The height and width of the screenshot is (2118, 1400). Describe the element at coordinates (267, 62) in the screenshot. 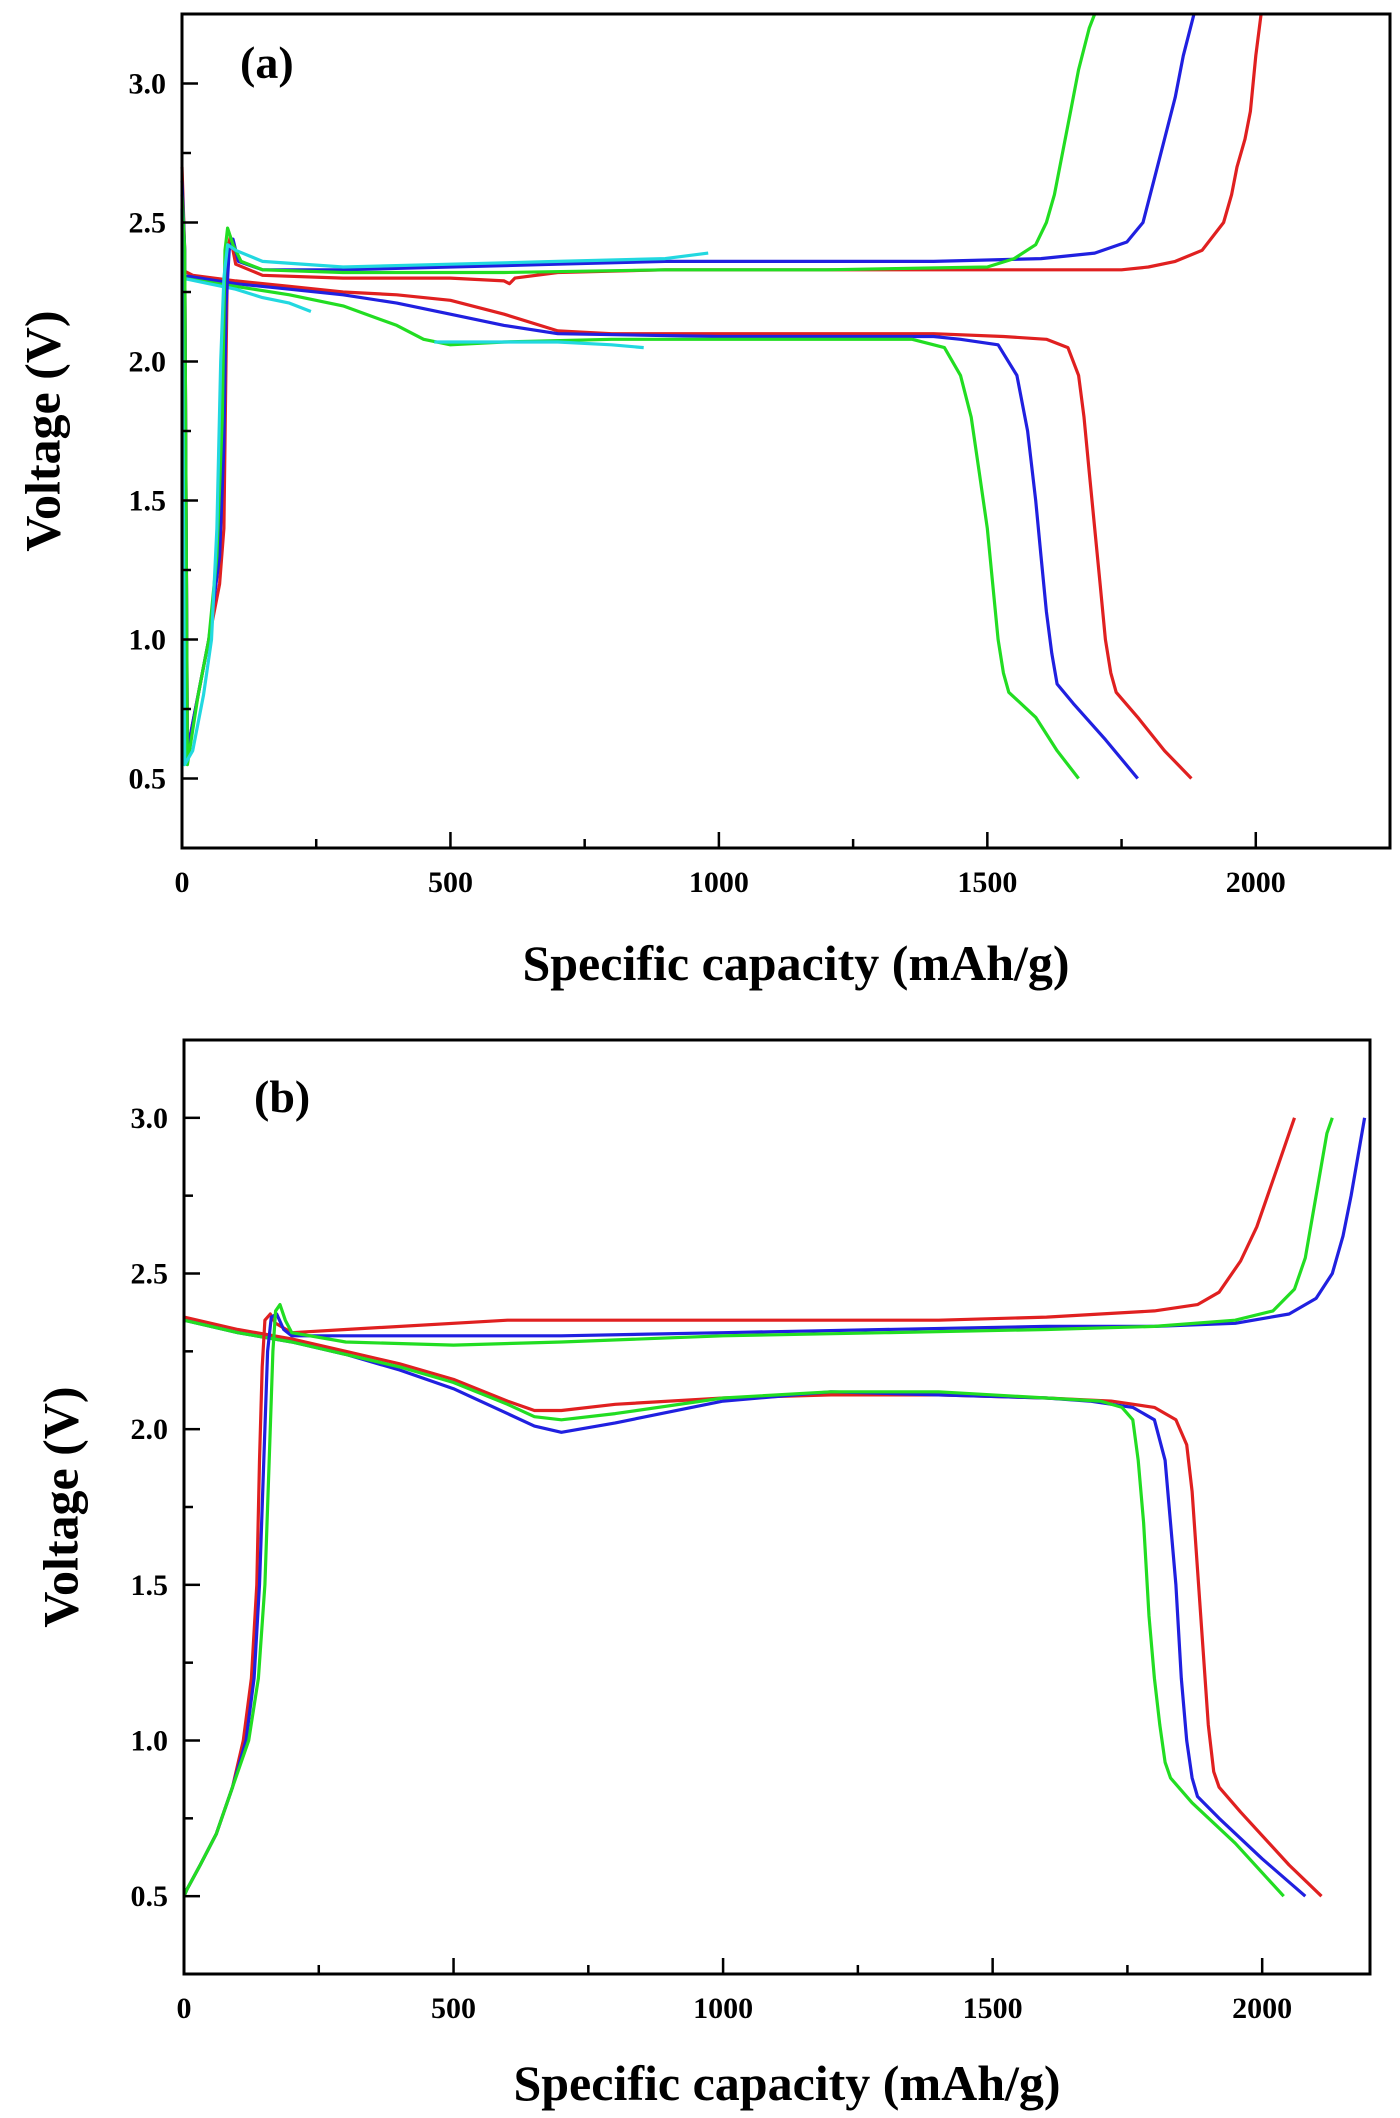

I see `panel-label: (a)` at that location.